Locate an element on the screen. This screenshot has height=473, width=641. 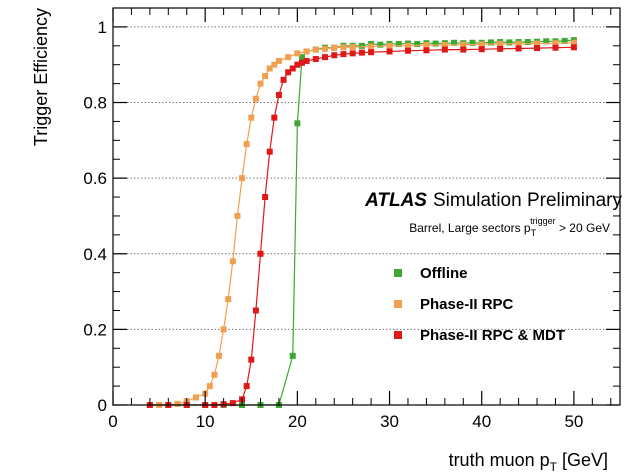
legend-item: Offline is located at coordinates (431, 273).